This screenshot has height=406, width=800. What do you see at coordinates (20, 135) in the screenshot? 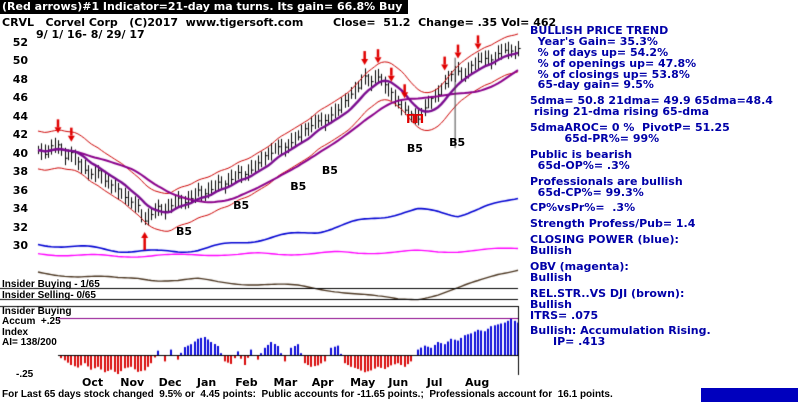
I see `y-axis-label: 42` at bounding box center [20, 135].